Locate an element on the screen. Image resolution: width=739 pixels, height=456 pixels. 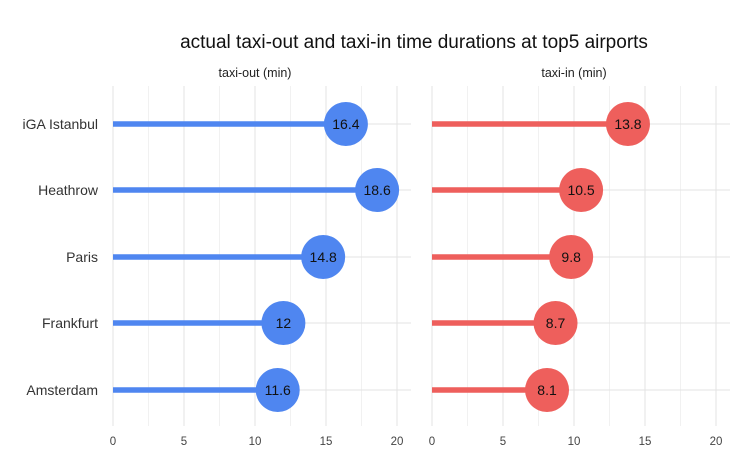
value-label: 10.5 is located at coordinates (580, 190).